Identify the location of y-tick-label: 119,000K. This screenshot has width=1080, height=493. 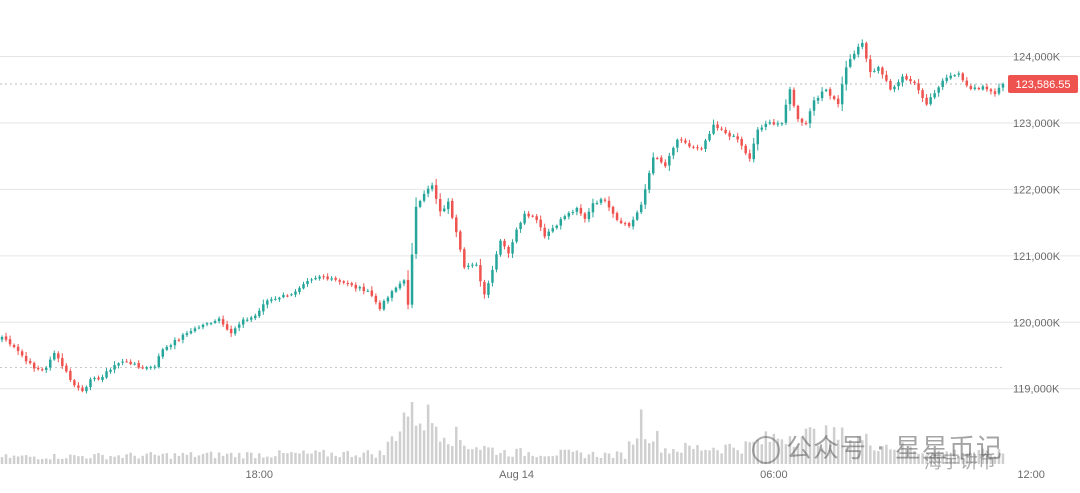
(1036, 390).